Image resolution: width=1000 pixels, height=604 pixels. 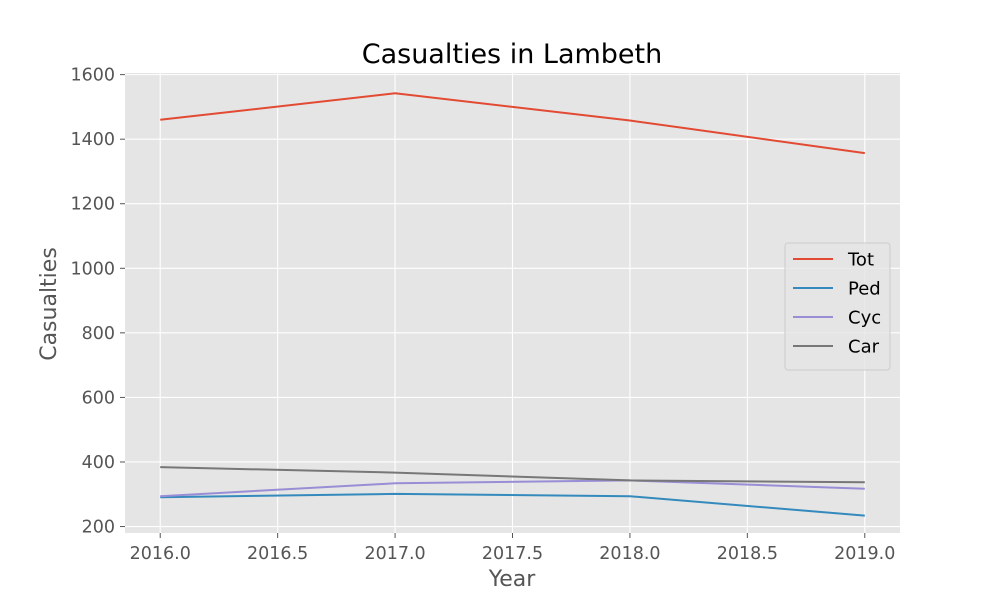 I want to click on legend-label-ped: Ped, so click(x=864, y=289).